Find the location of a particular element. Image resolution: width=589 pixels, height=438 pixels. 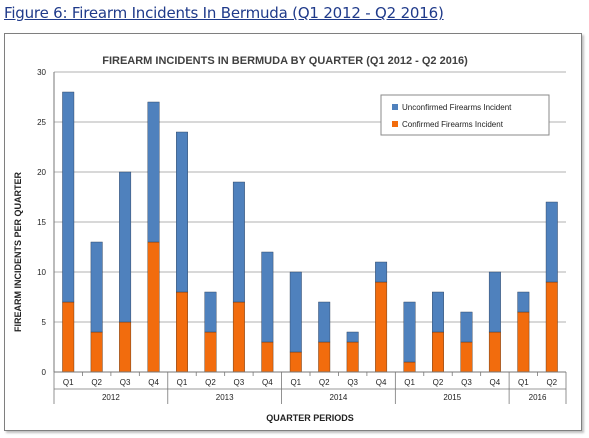

legend-label-confirmed: Confirmed Firearms Incident is located at coordinates (453, 124).